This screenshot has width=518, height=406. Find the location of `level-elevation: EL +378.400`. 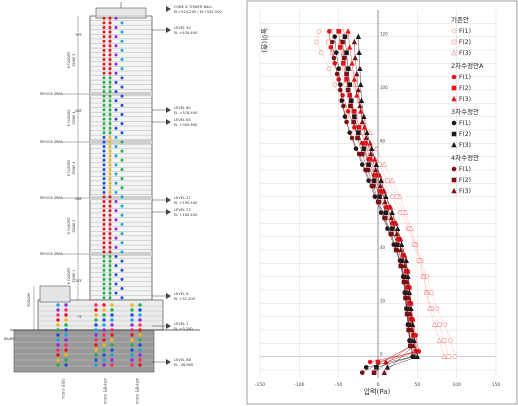

level-elevation: EL +378.400 is located at coordinates (186, 113).